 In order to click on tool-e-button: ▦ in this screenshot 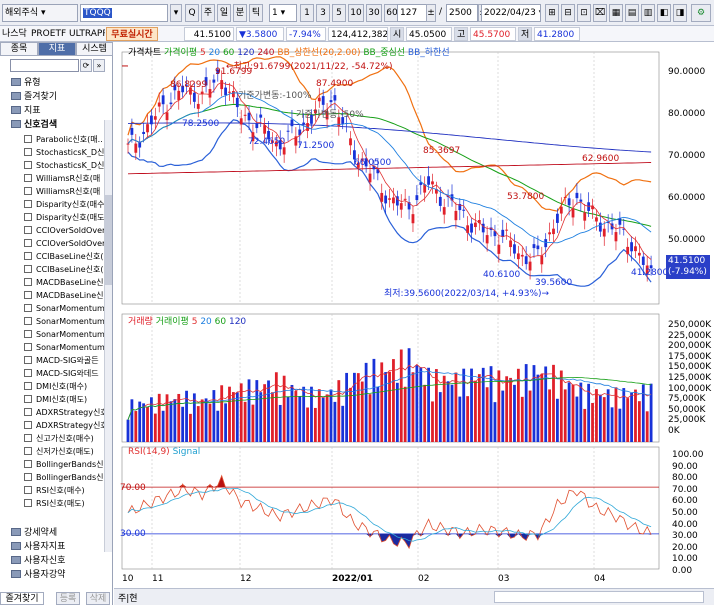, I will do `click(616, 13)`.